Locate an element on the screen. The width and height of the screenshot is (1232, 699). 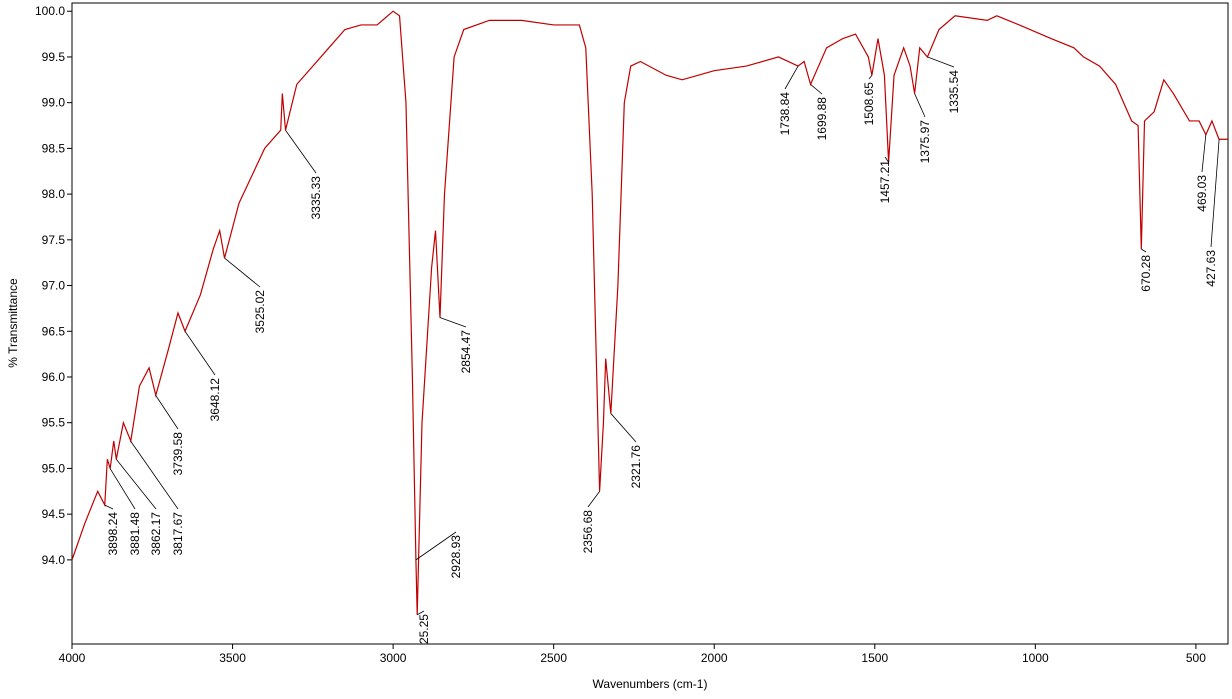
peak-label: 670.28 is located at coordinates (1146, 273).